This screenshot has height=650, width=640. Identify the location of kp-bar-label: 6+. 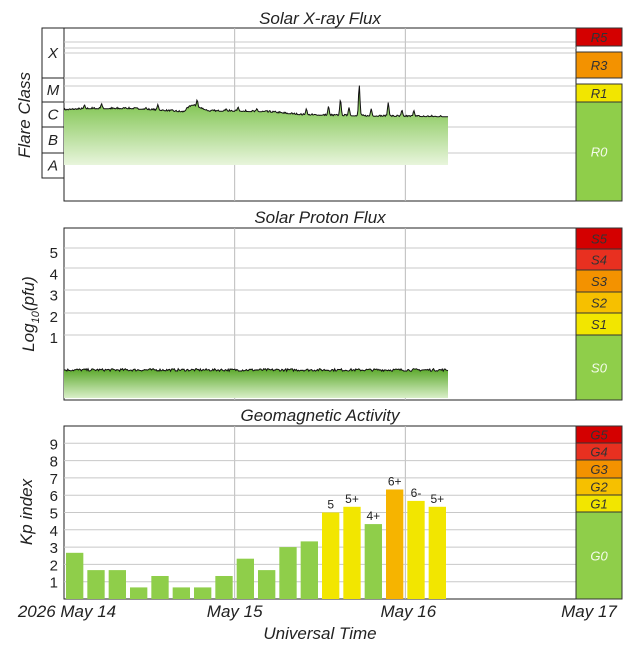
(395, 481).